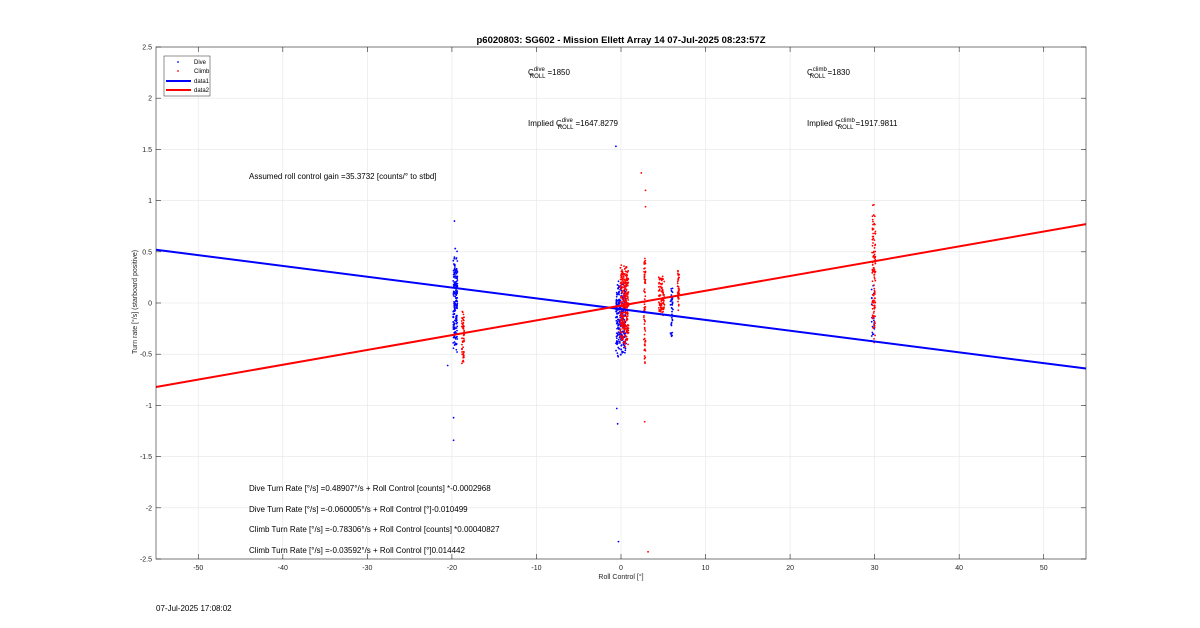 The width and height of the screenshot is (1200, 628). I want to click on legend-data1-label: data1, so click(202, 82).